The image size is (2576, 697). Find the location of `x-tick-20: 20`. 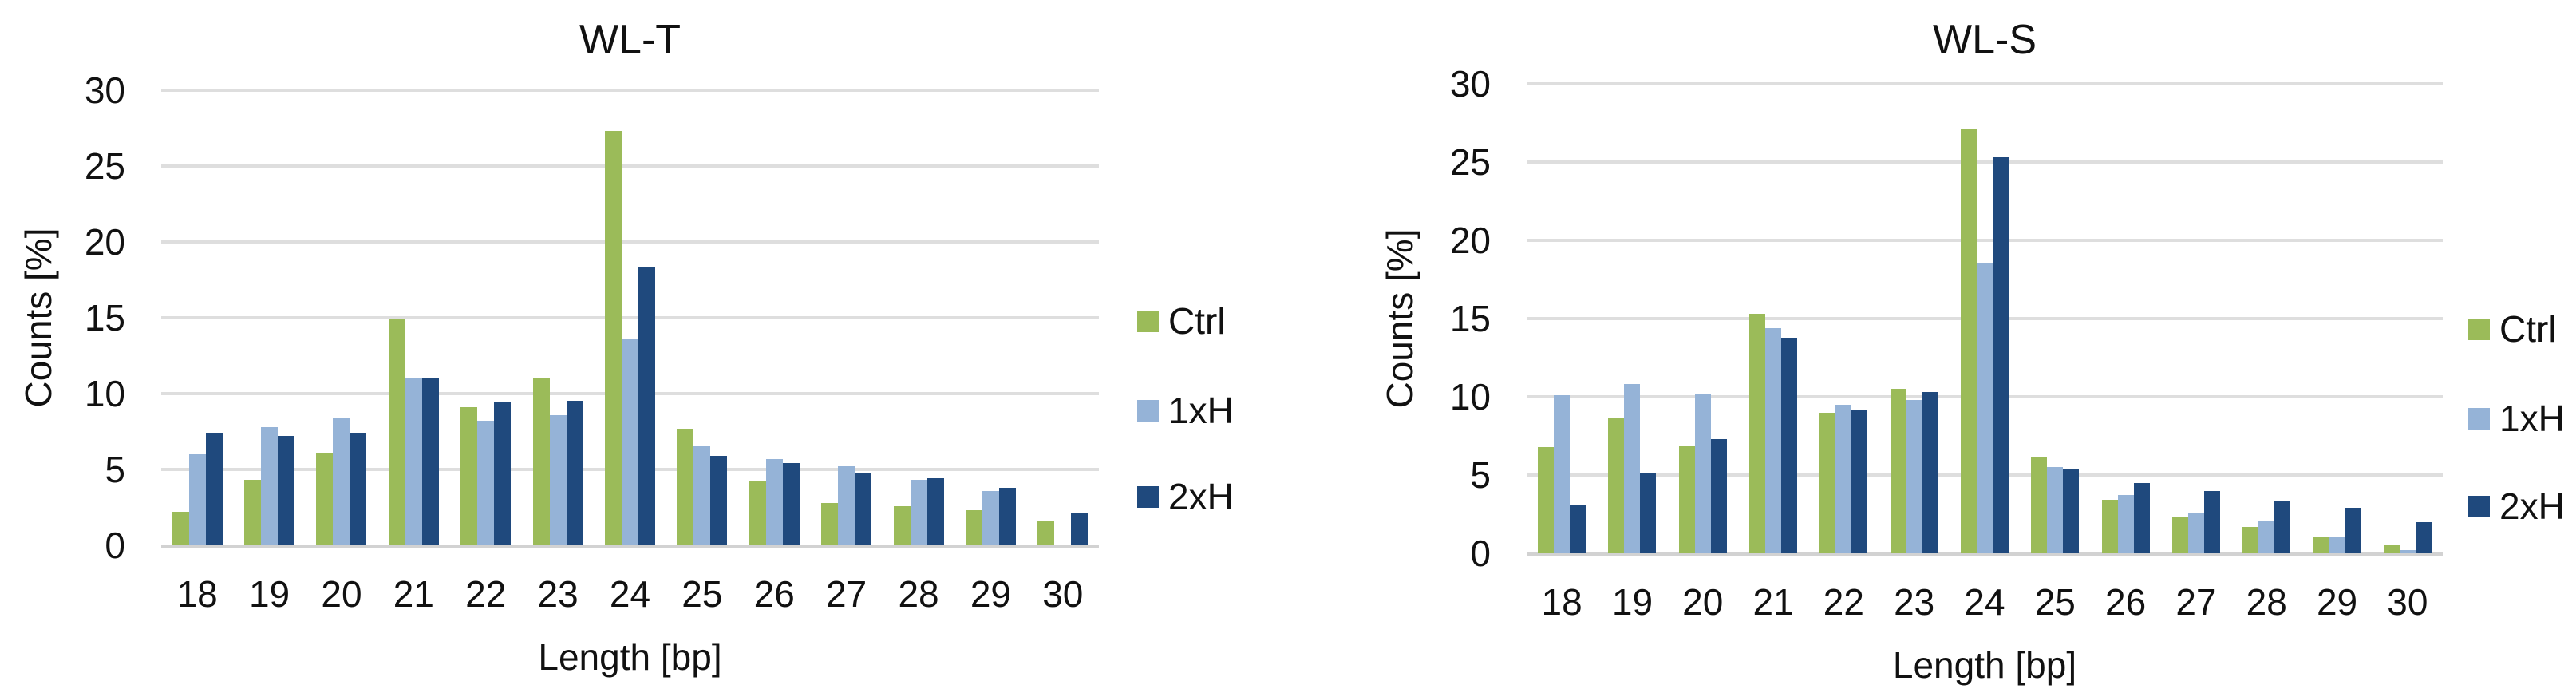

x-tick-20: 20 is located at coordinates (1703, 602).